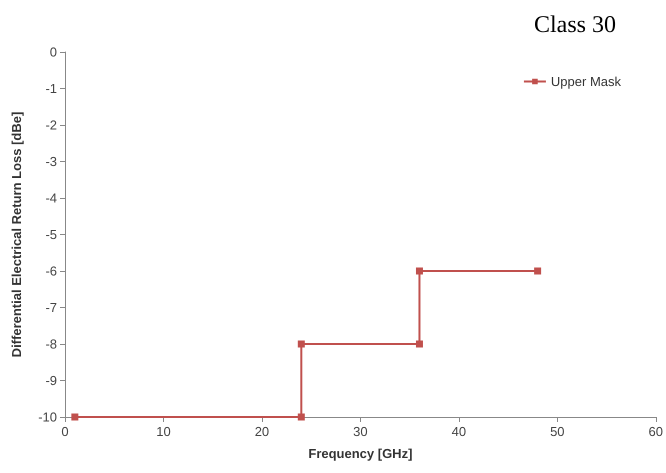 The width and height of the screenshot is (666, 473). What do you see at coordinates (16, 235) in the screenshot?
I see `y-axis-title: Differential Electrical Return Loss [dBe]` at bounding box center [16, 235].